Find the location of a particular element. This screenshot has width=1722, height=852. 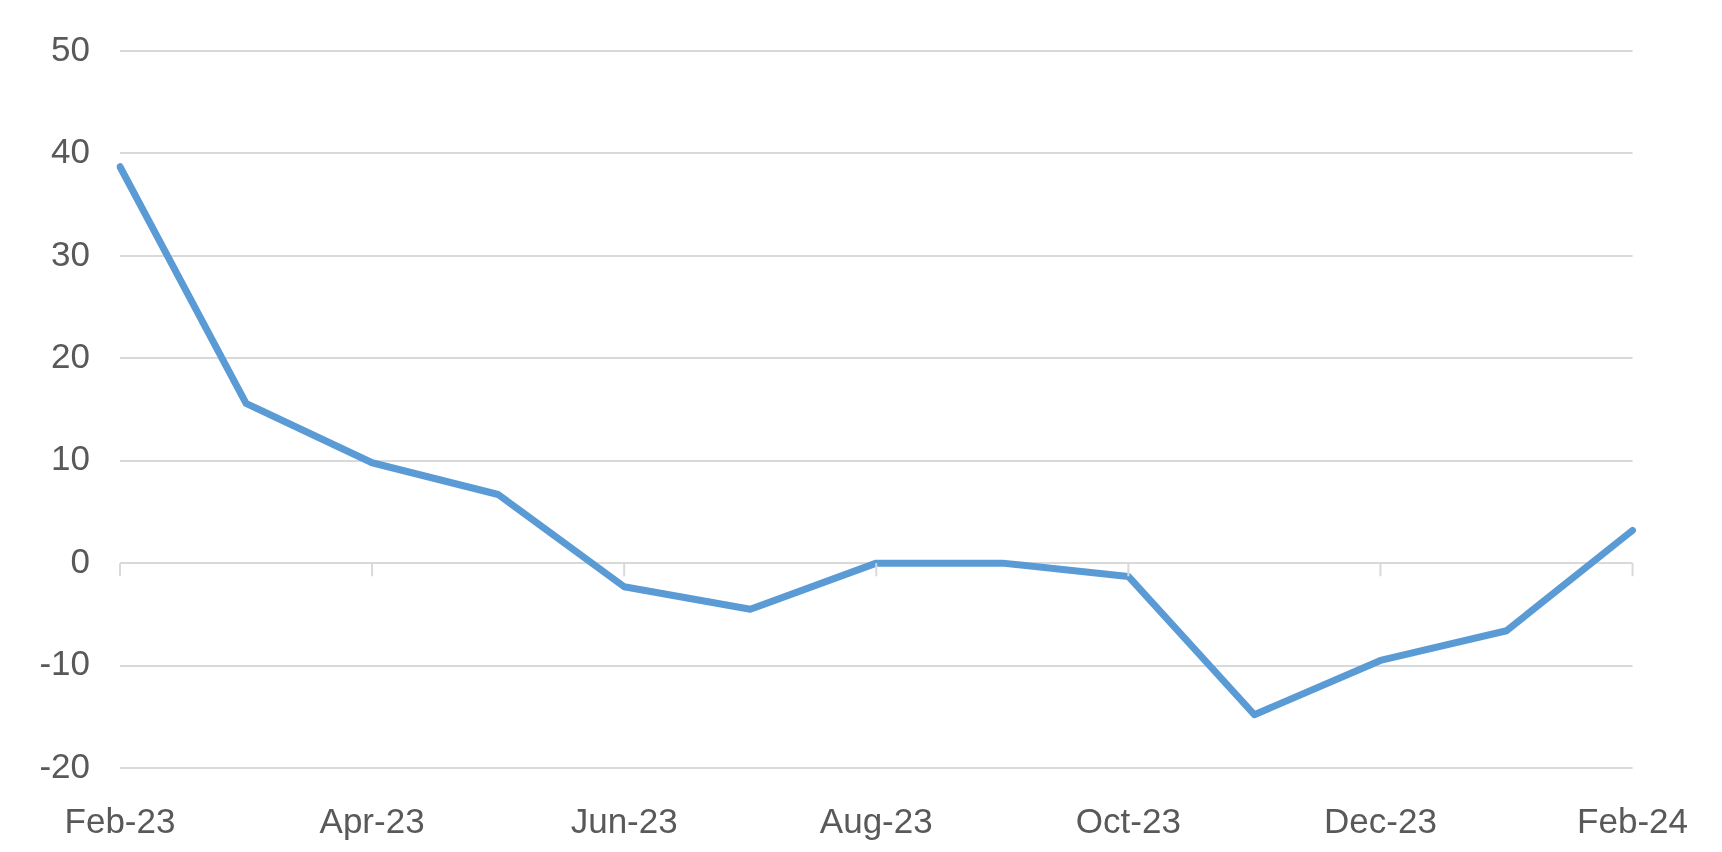

x-tick-label: Jun-23 is located at coordinates (624, 820).